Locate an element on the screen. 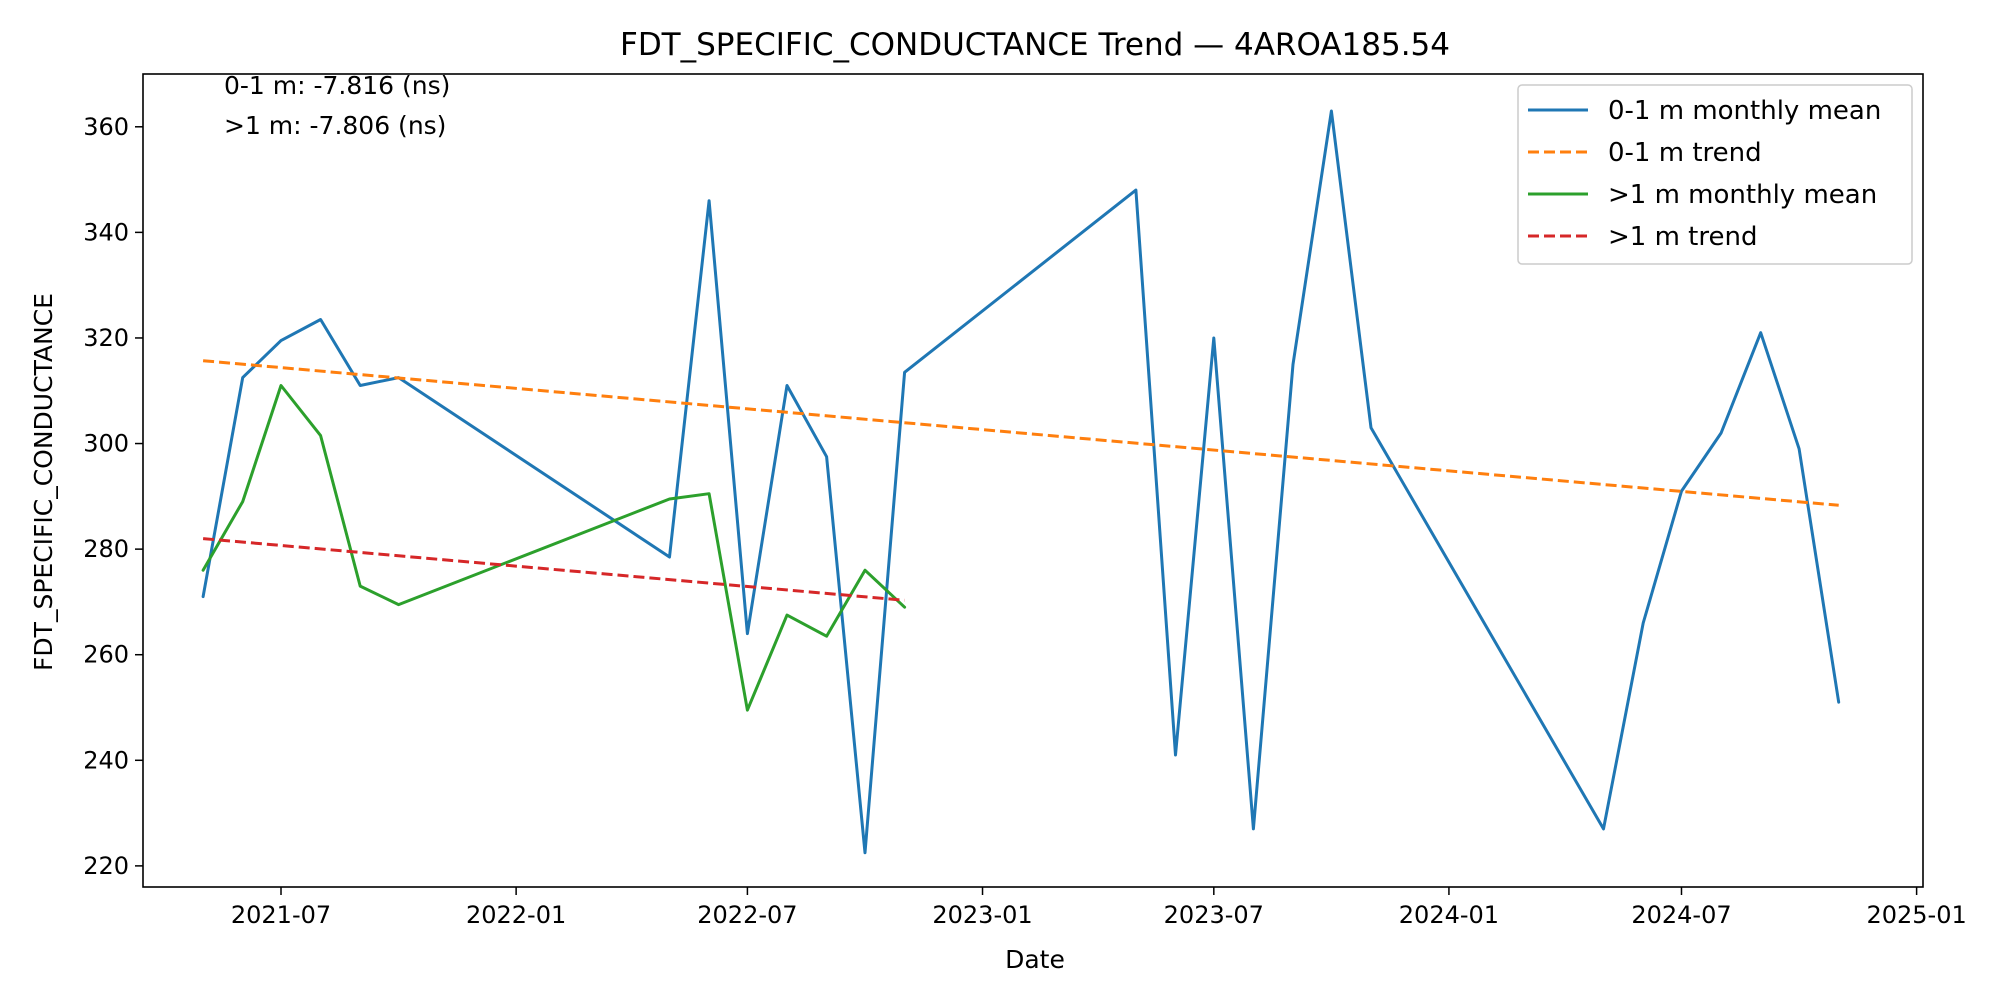  y-axis-ticks: 220 240 260 280 300 320 340 360 is located at coordinates (113, 496).